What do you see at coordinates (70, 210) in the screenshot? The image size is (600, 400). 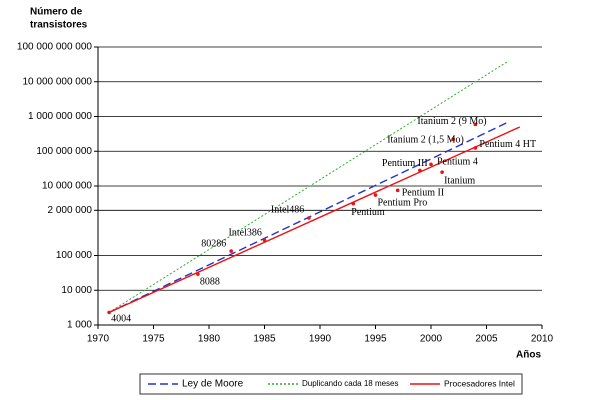 I see `y-tick-label: 2 000 000` at bounding box center [70, 210].